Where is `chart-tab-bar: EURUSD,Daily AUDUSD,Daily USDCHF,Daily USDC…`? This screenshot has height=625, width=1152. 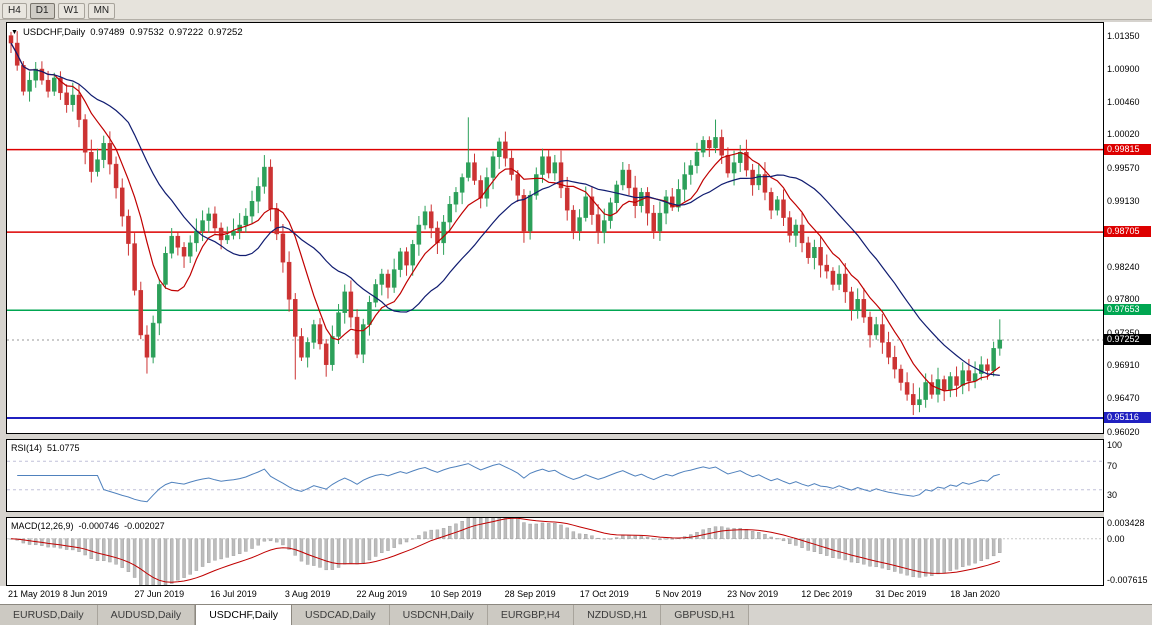
chart-tab-bar: EURUSD,Daily AUDUSD,Daily USDCHF,Daily USDC… is located at coordinates (576, 614).